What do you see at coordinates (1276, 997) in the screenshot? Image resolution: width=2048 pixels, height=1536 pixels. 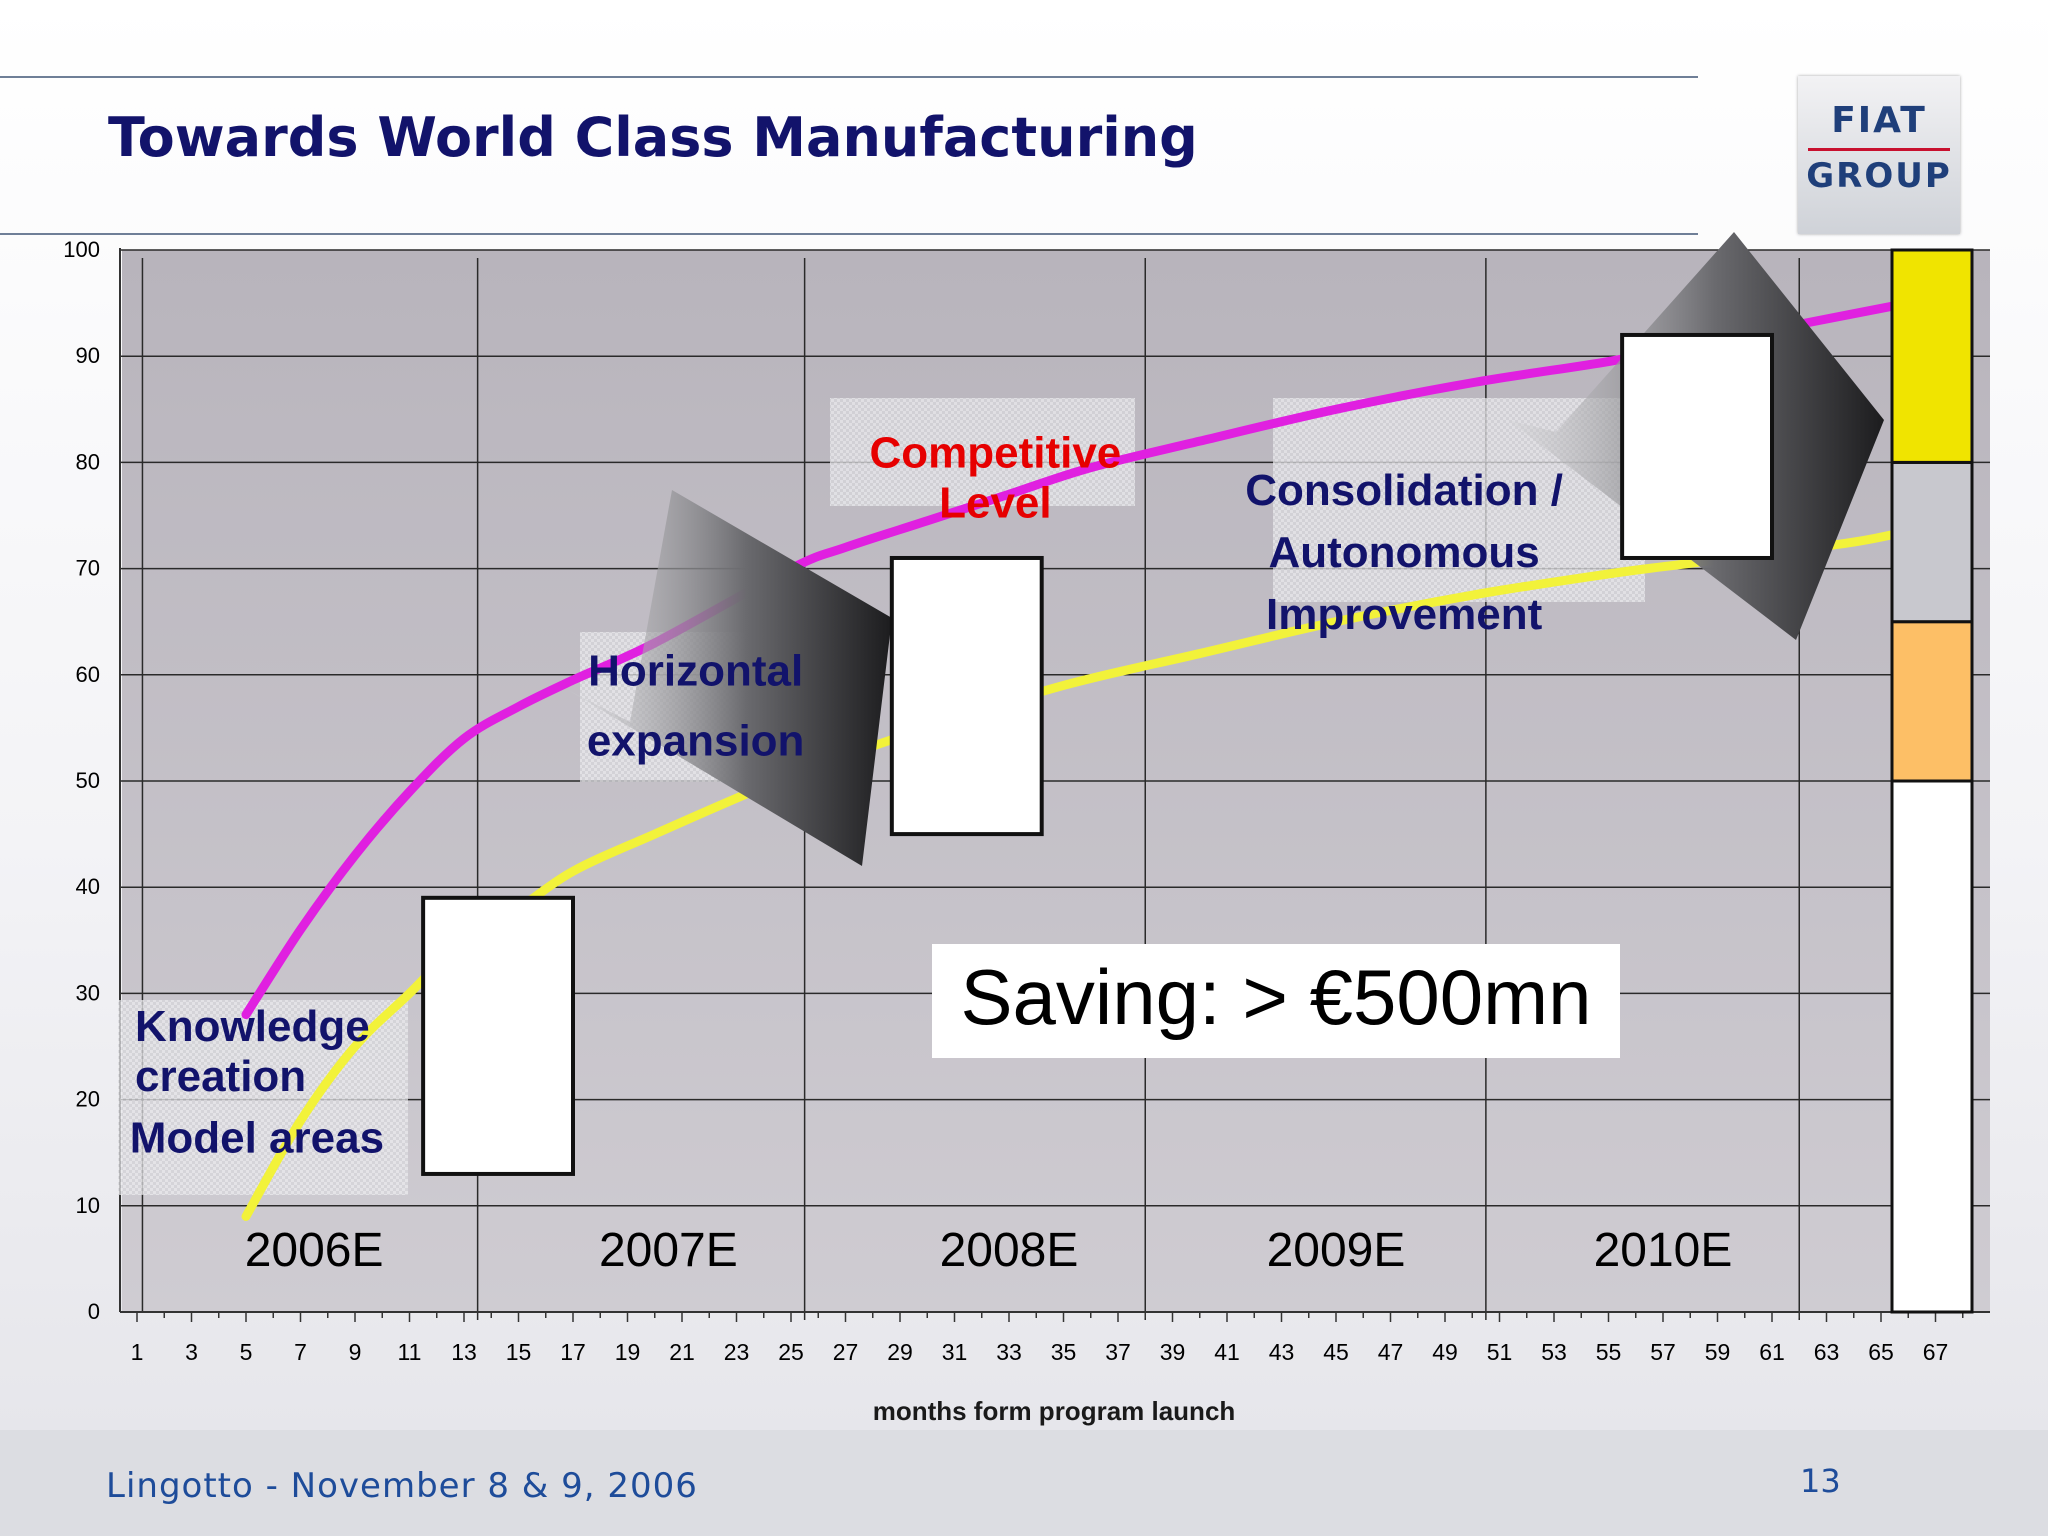 I see `savings-callout-text: Saving: > €500mn` at bounding box center [1276, 997].